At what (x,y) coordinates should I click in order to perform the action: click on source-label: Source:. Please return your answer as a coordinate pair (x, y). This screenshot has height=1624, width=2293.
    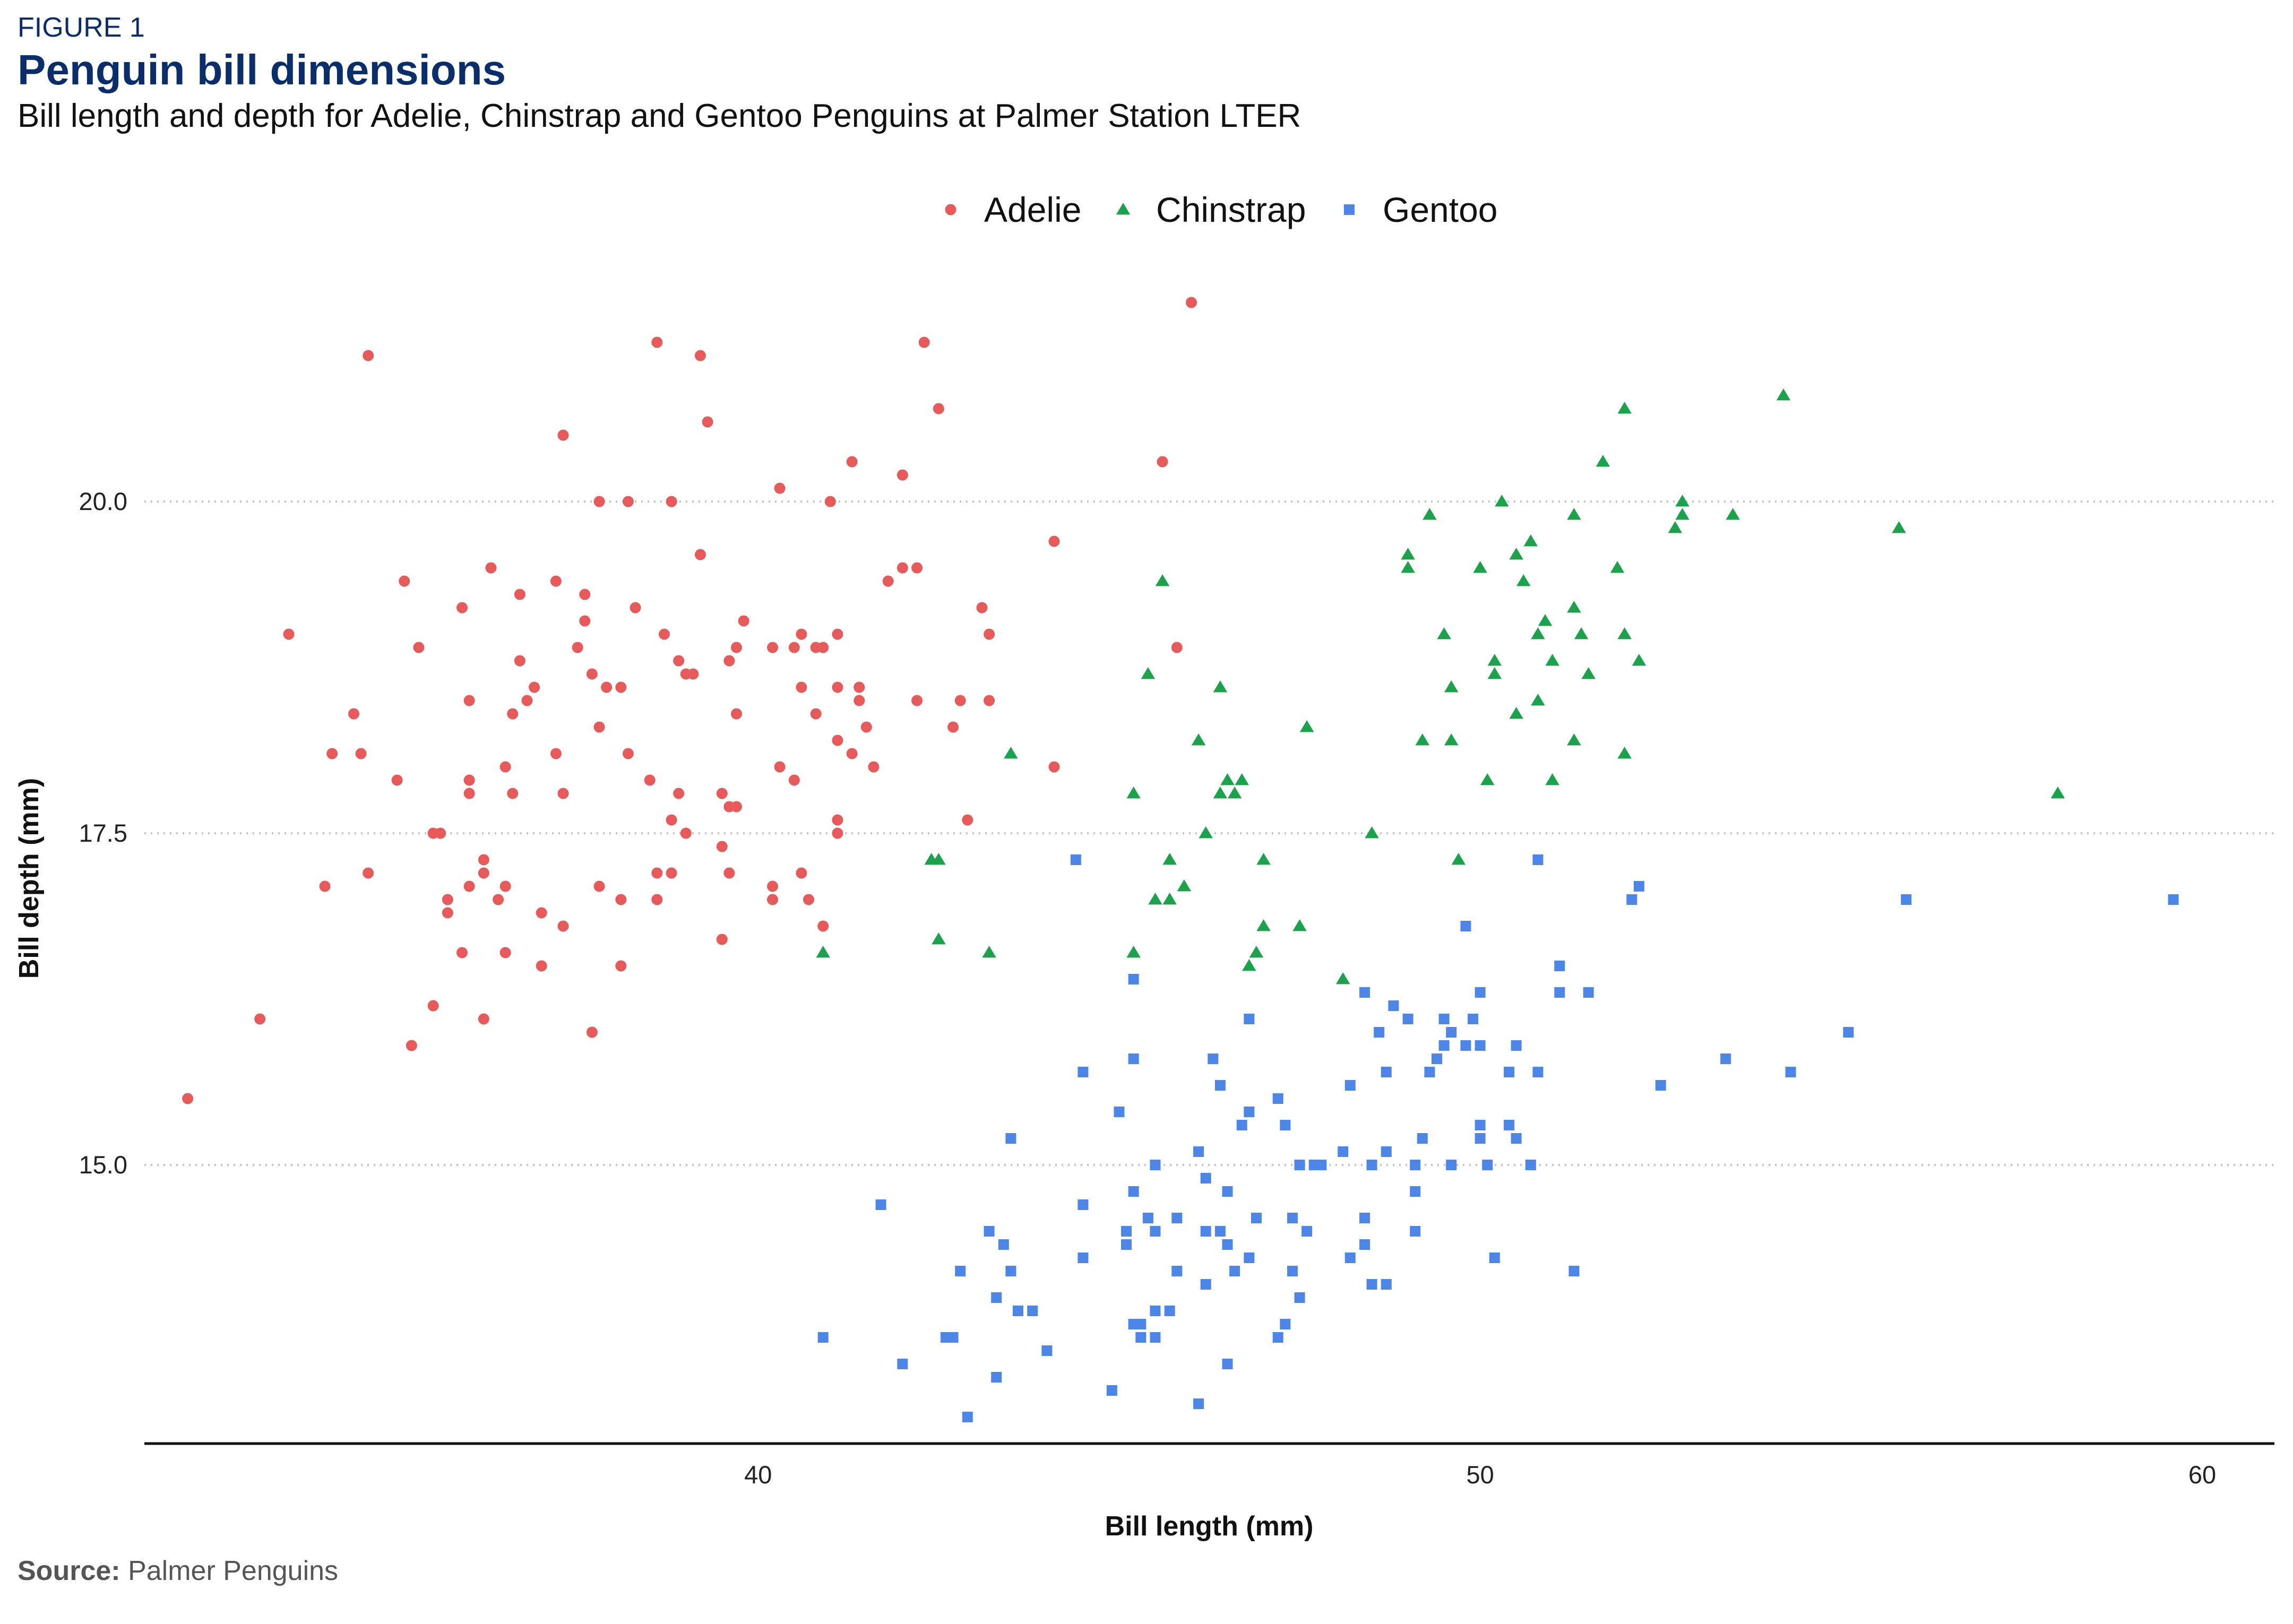
    Looking at the image, I should click on (69, 1571).